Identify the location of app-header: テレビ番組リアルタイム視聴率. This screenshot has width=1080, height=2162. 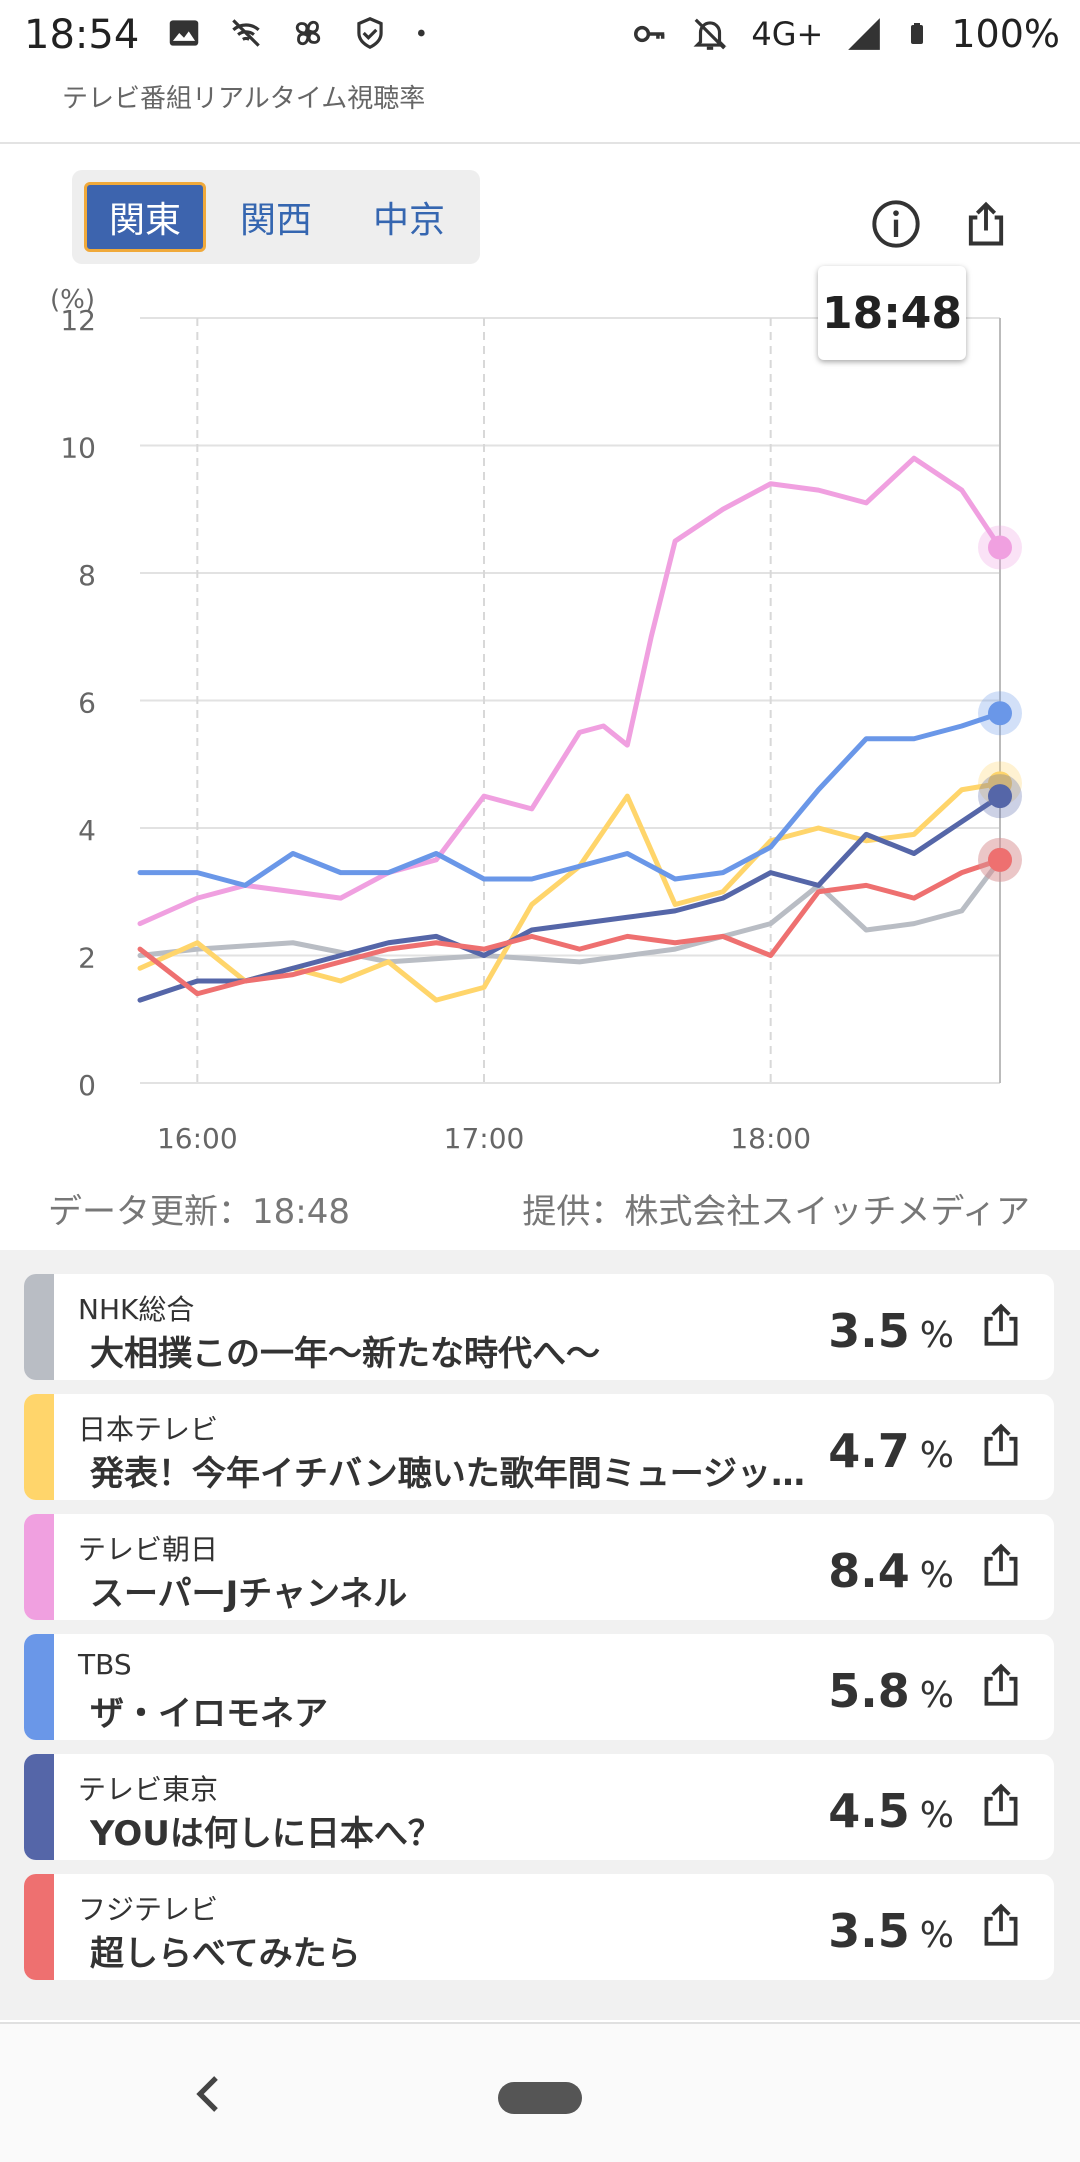
(540, 108).